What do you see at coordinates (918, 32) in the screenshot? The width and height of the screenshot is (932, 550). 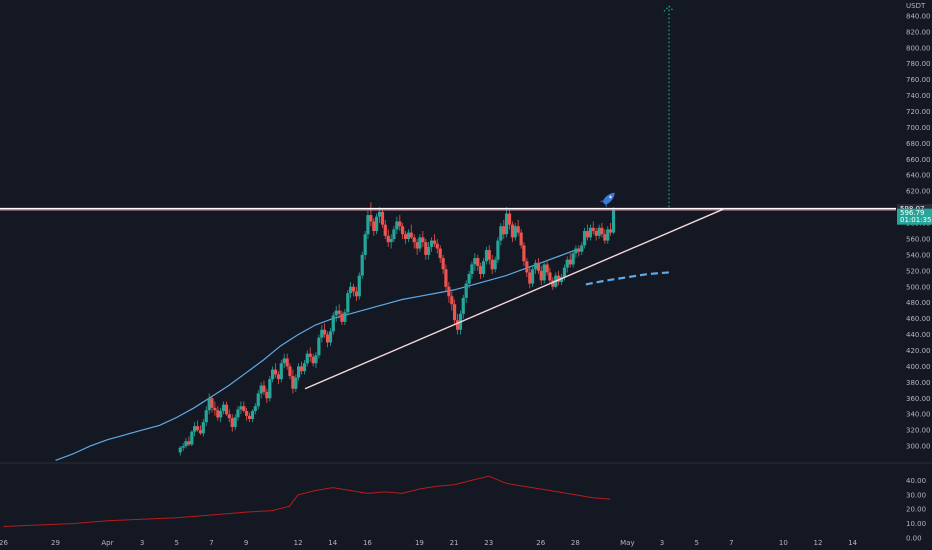 I see `price-tick-label: 820.00` at bounding box center [918, 32].